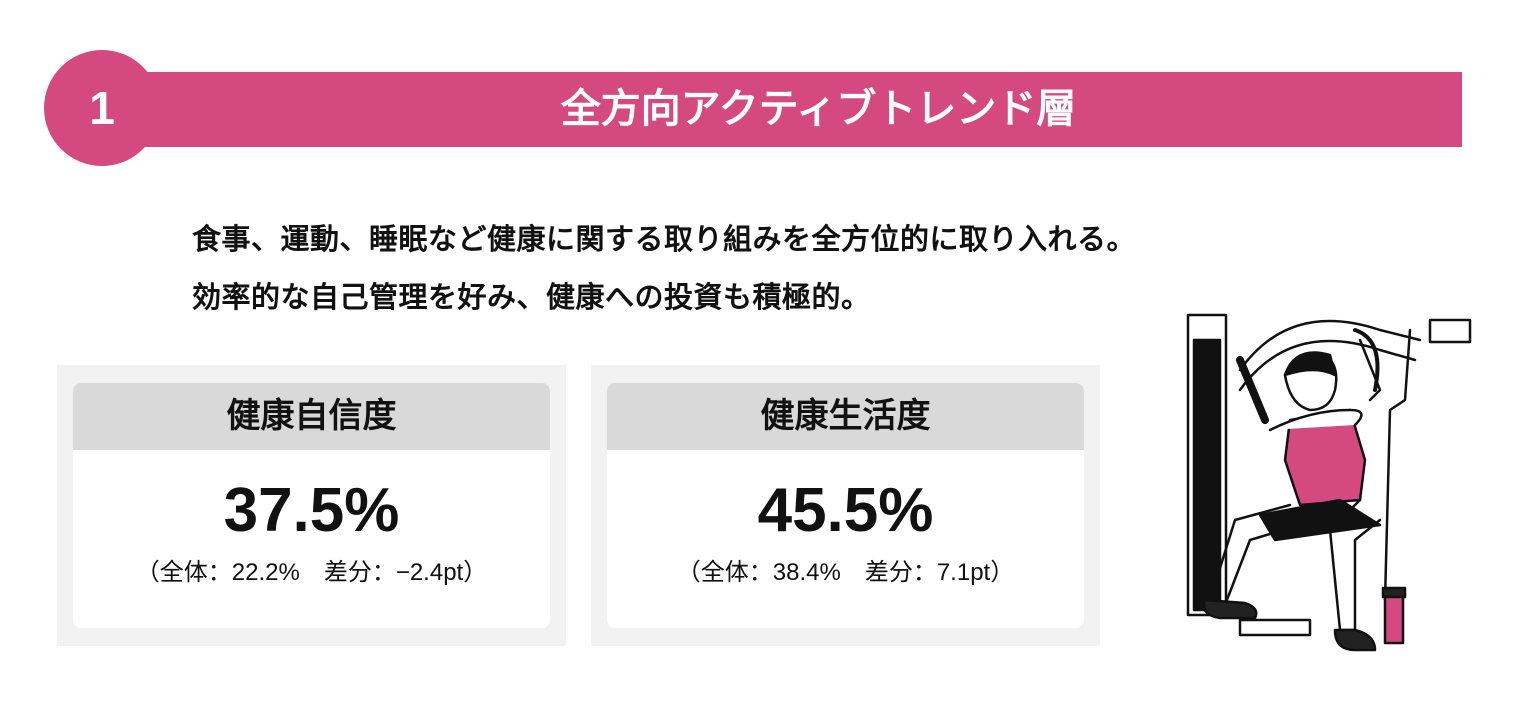 Image resolution: width=1540 pixels, height=710 pixels. I want to click on description-line: 食事、運動、睡眠など健康に関する取り組みを全方位的に取り入れる。, so click(664, 239).